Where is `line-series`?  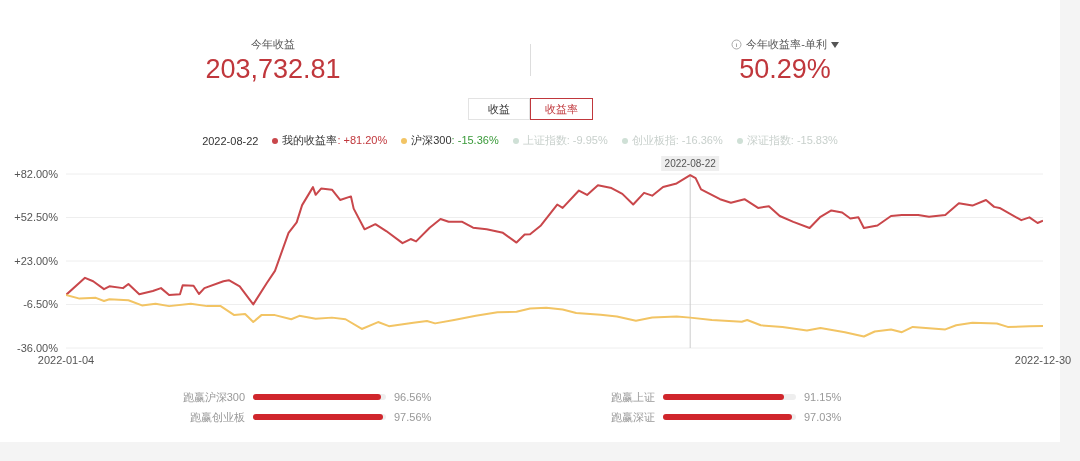
line-series is located at coordinates (554, 315).